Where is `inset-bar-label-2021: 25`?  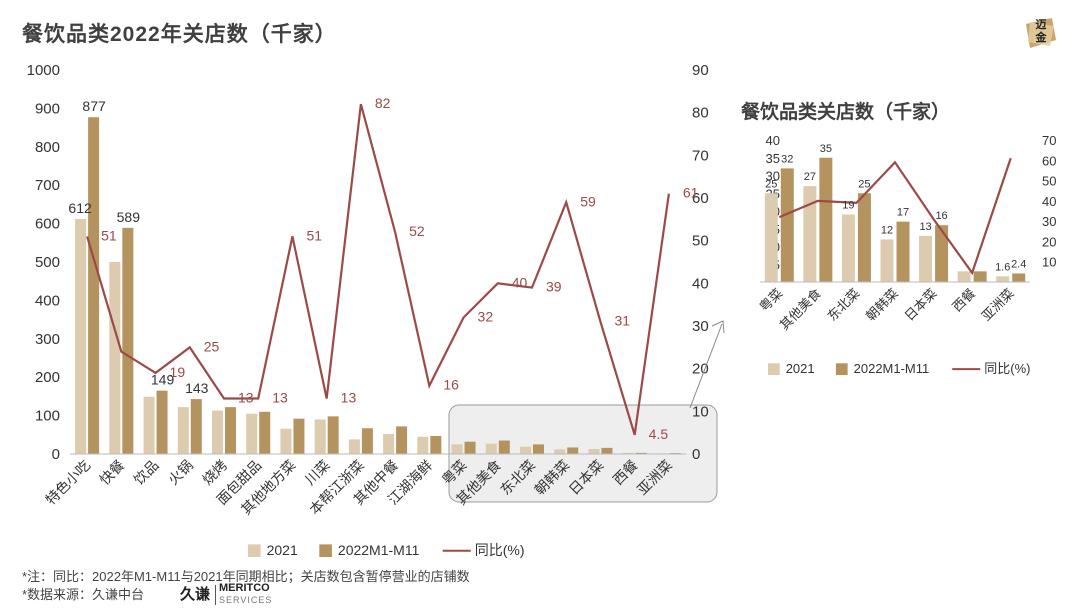
inset-bar-label-2021: 25 is located at coordinates (771, 184).